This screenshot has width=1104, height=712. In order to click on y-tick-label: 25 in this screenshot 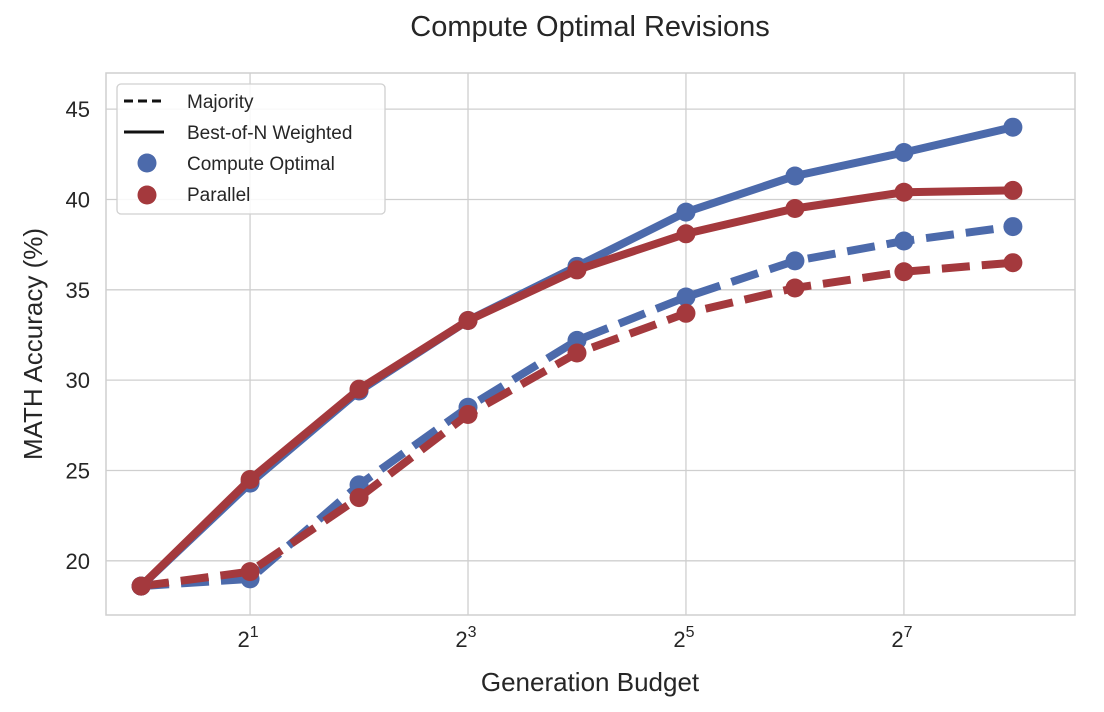, I will do `click(78, 470)`.